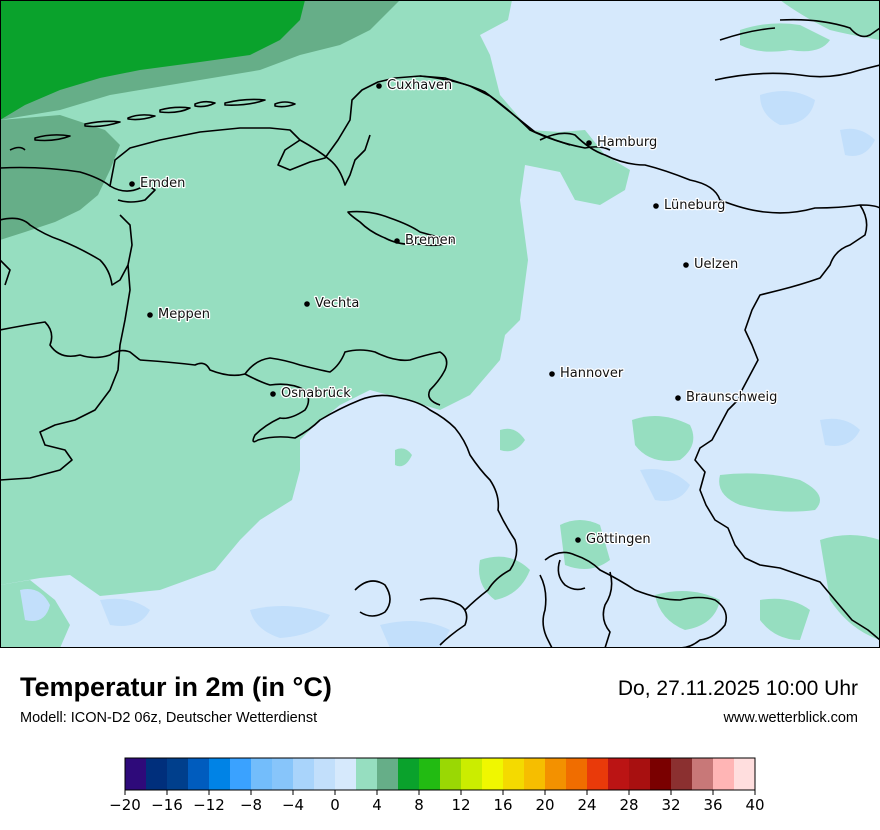  What do you see at coordinates (209, 805) in the screenshot?
I see `legend-tick-label: −12` at bounding box center [209, 805].